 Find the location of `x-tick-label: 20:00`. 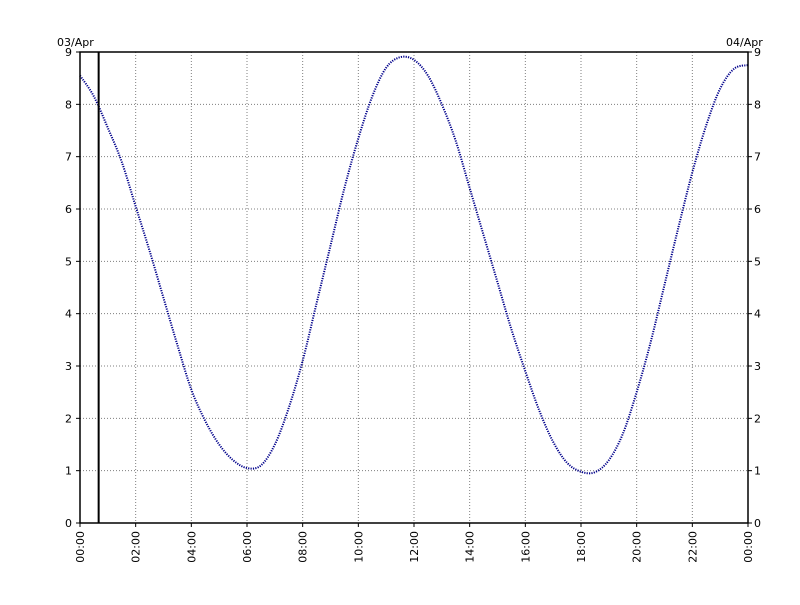

x-tick-label: 20:00 is located at coordinates (637, 547).